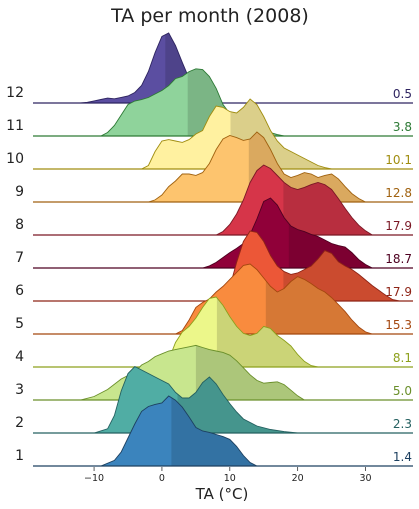  I want to click on ridge-month-2: 2 2.3, so click(214, 399).